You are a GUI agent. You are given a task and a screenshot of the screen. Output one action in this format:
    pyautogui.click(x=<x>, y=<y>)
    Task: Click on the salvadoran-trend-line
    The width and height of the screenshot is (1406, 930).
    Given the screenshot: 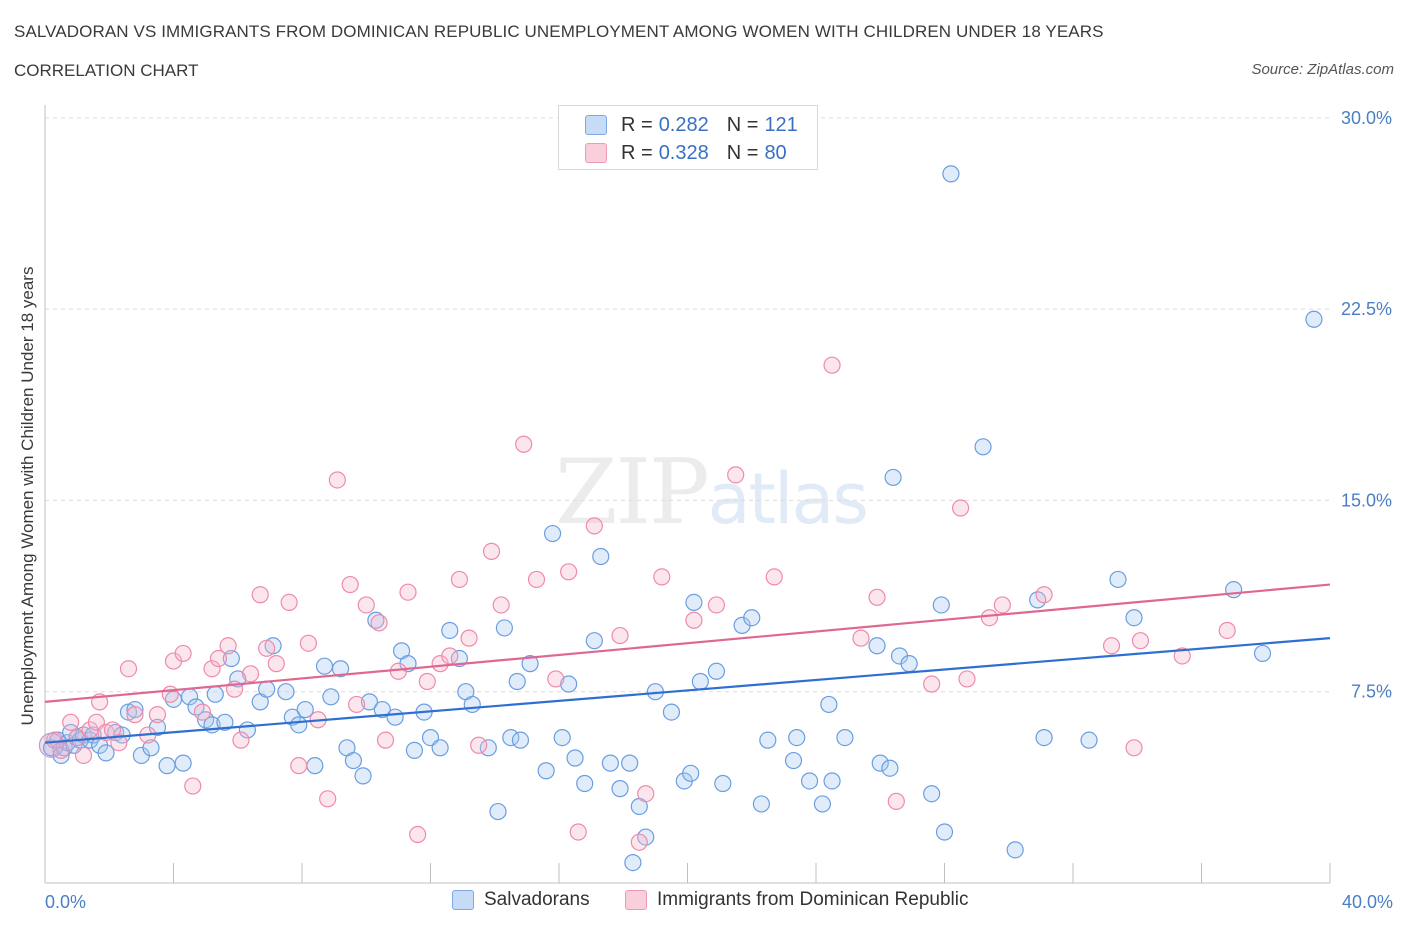 What is the action you would take?
    pyautogui.click(x=687, y=690)
    